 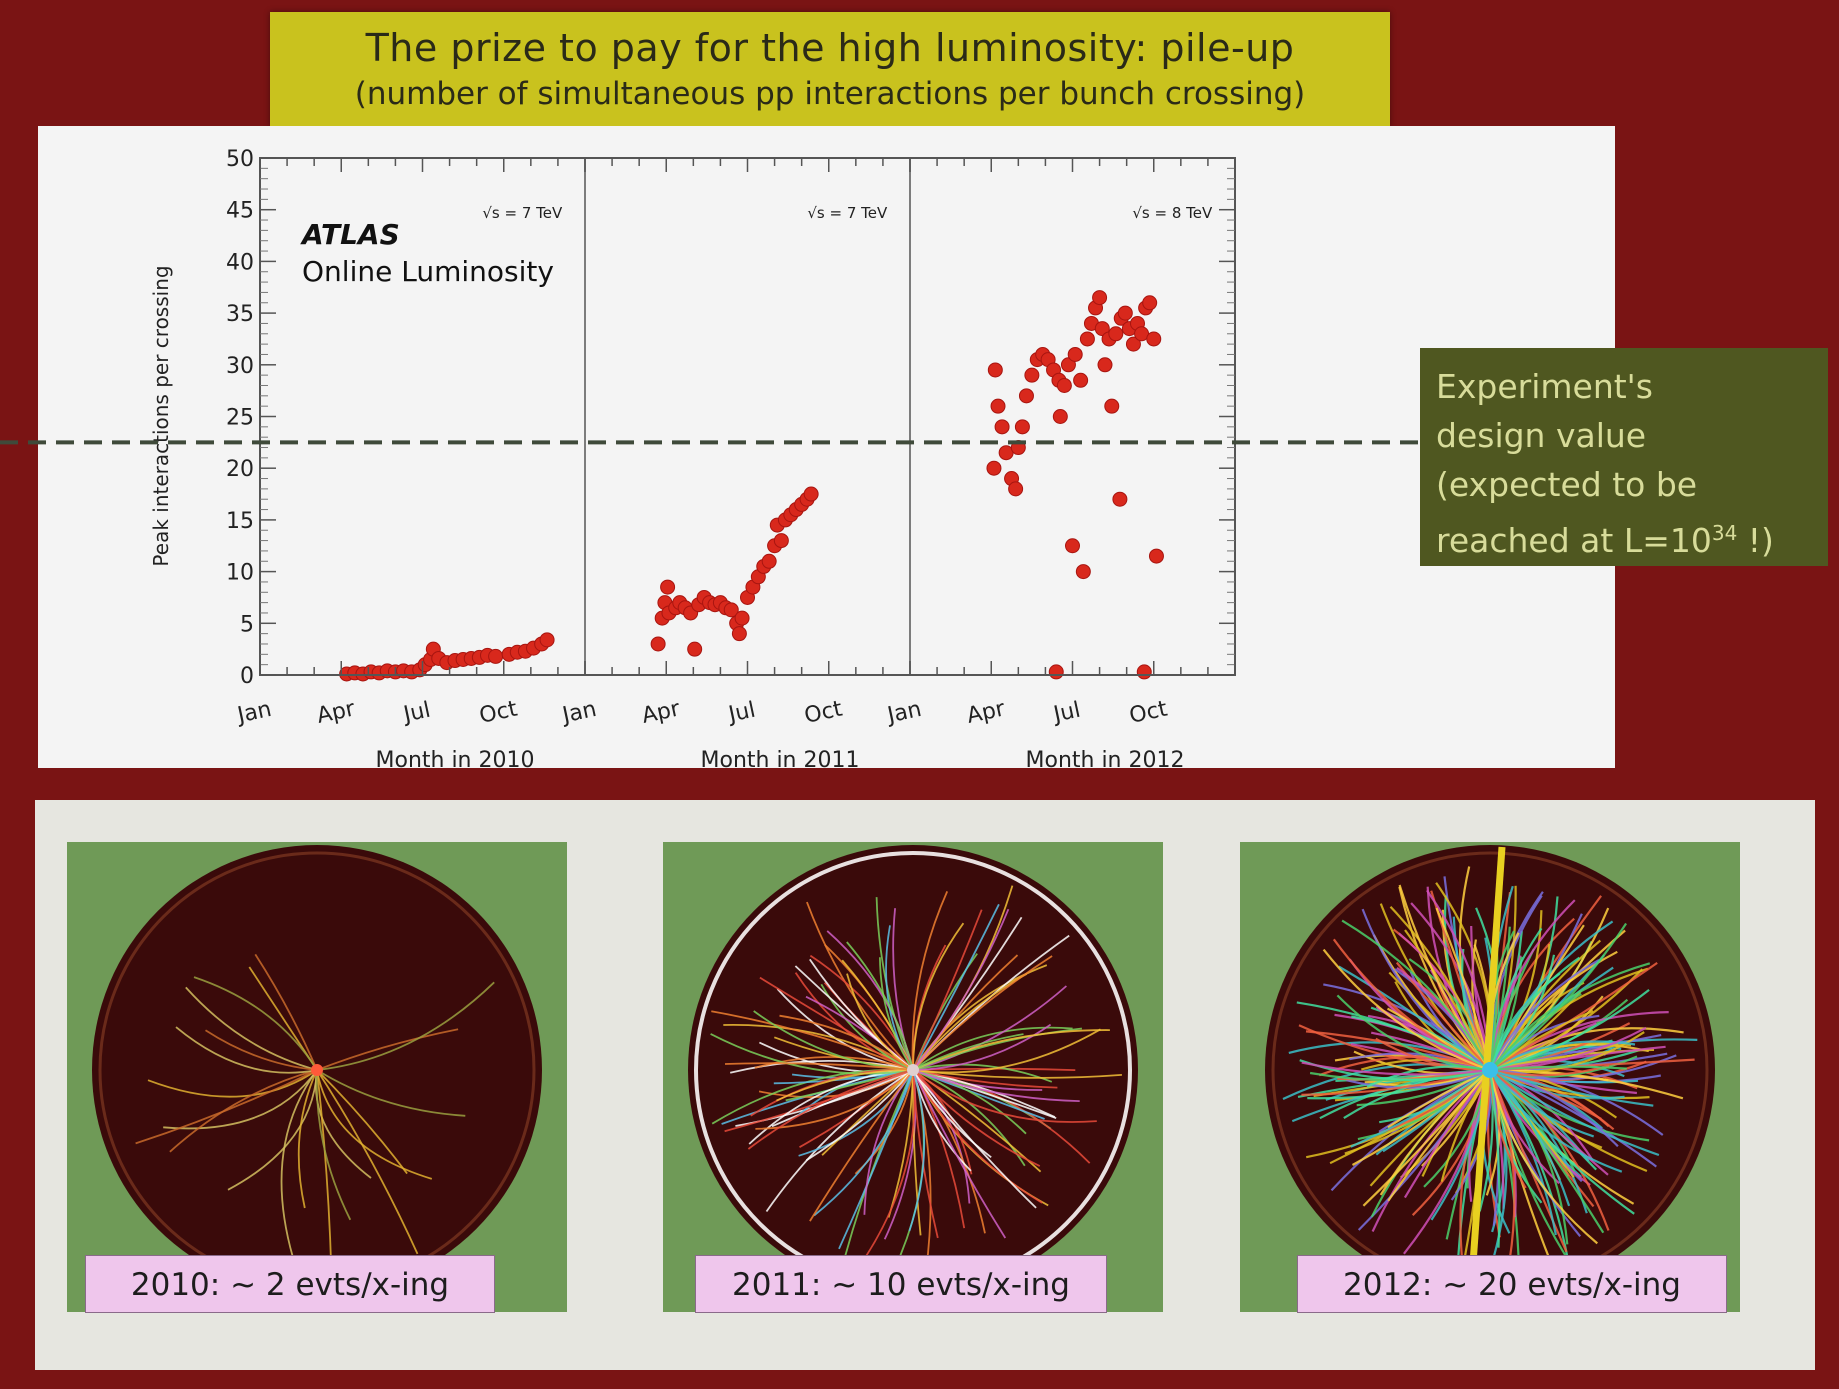 What do you see at coordinates (1544, 386) in the screenshot?
I see `callout-line-1: Experiment's` at bounding box center [1544, 386].